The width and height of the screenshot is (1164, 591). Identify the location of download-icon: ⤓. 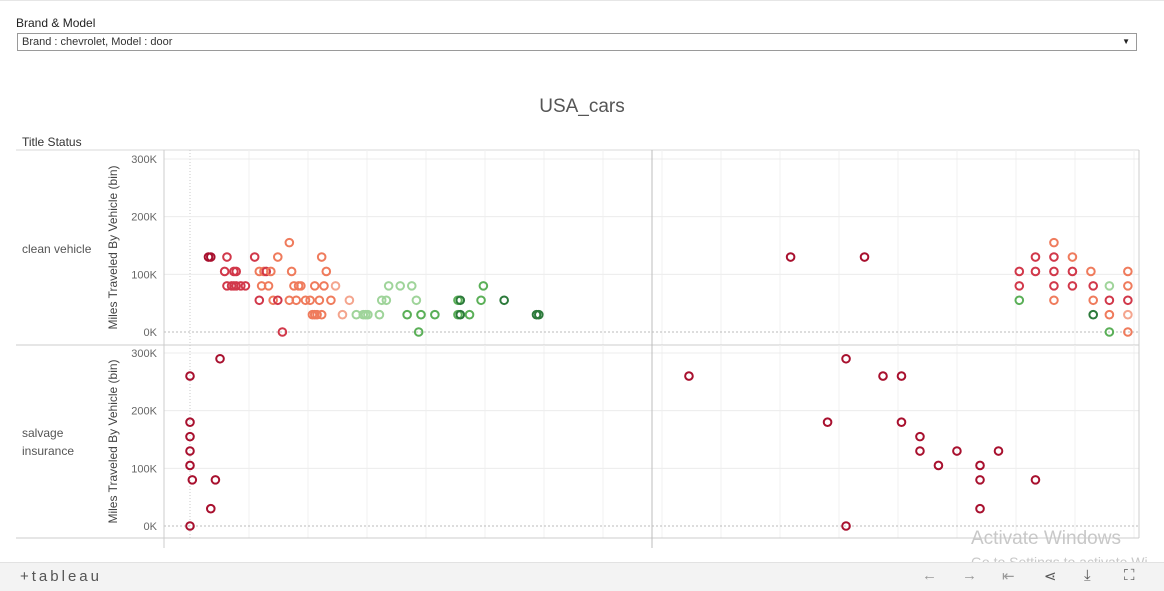
(1087, 575).